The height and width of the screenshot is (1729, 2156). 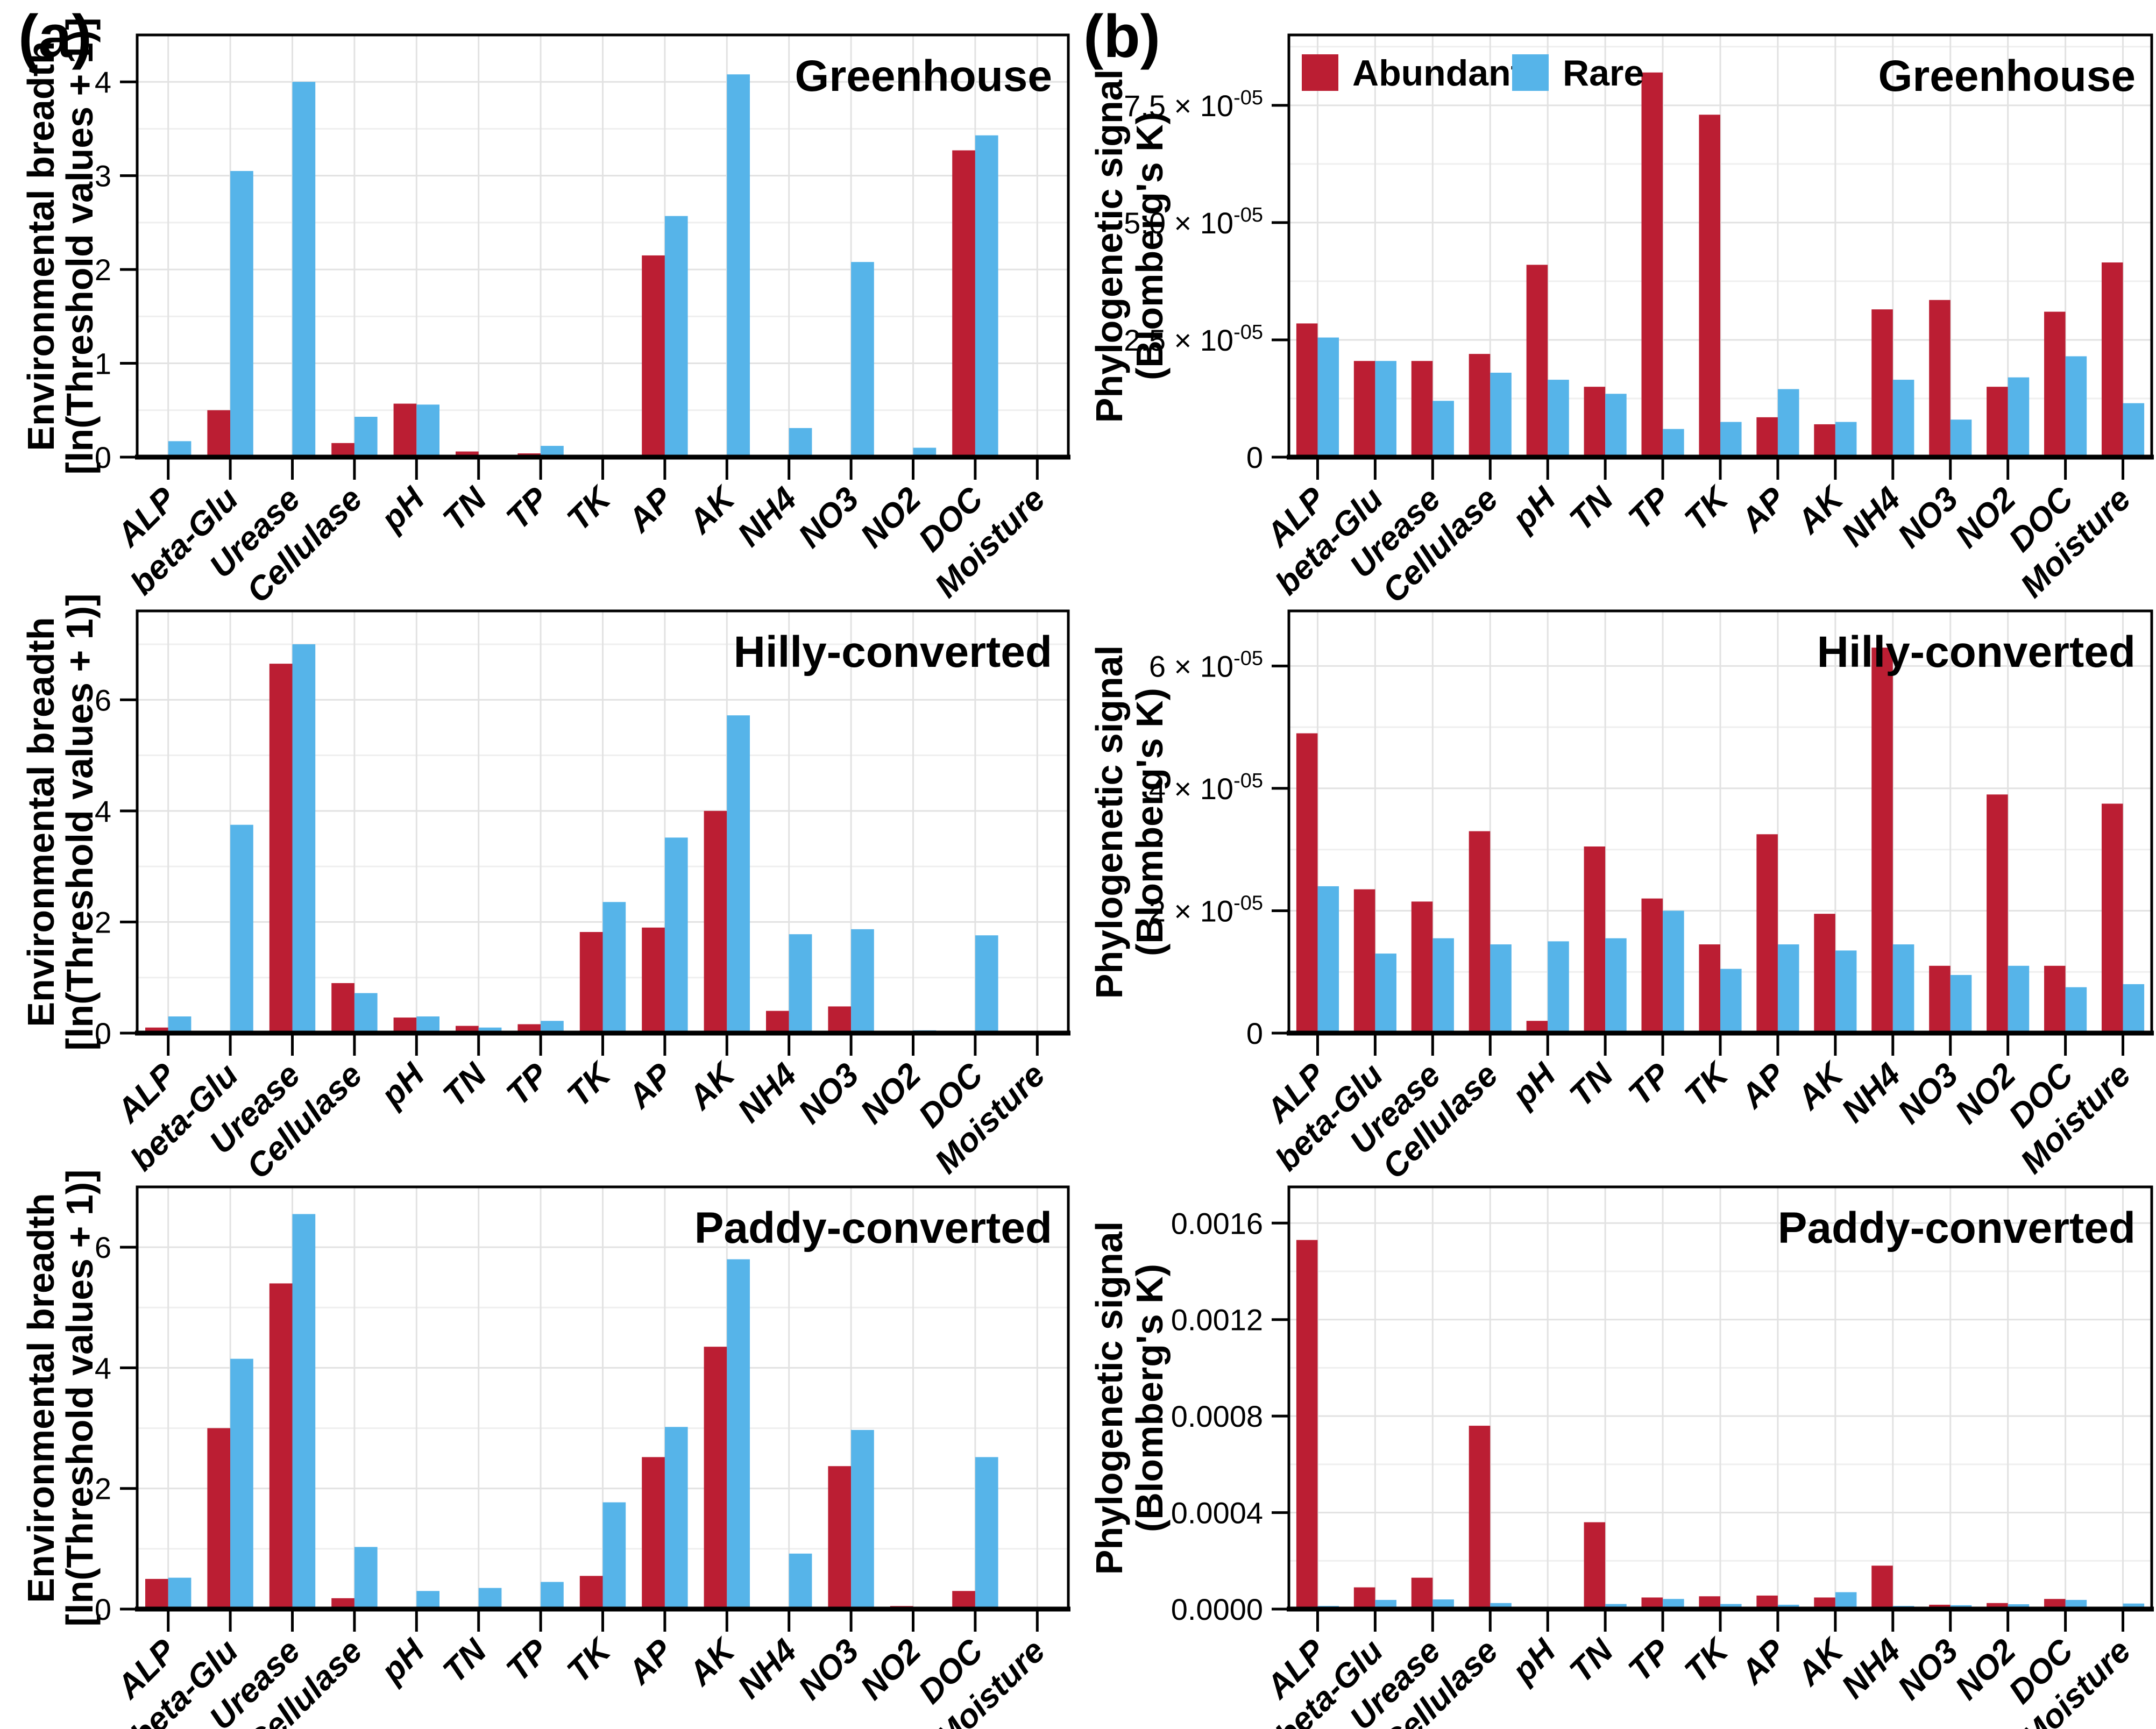 I want to click on x-tick-label-AK: AK, so click(x=712, y=1662).